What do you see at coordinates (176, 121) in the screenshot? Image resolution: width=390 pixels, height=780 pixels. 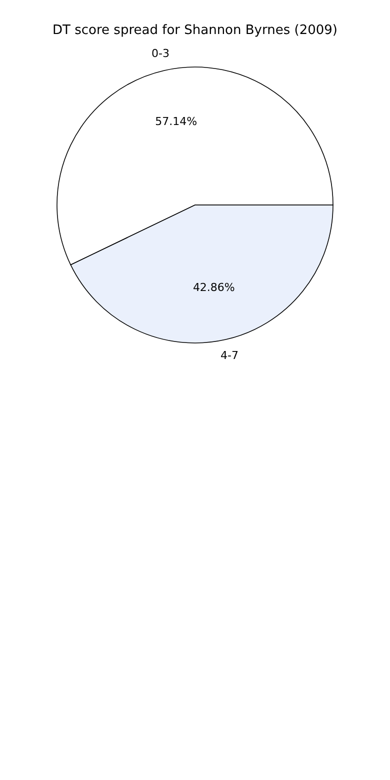 I see `data-label: 57.14%` at bounding box center [176, 121].